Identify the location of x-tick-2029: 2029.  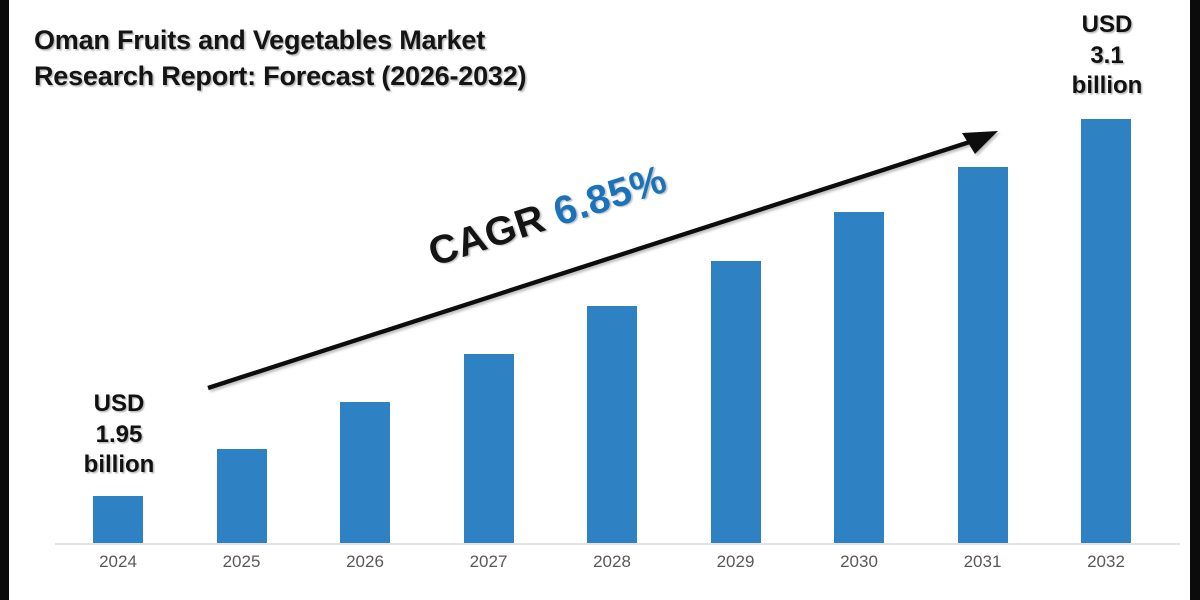
(735, 561).